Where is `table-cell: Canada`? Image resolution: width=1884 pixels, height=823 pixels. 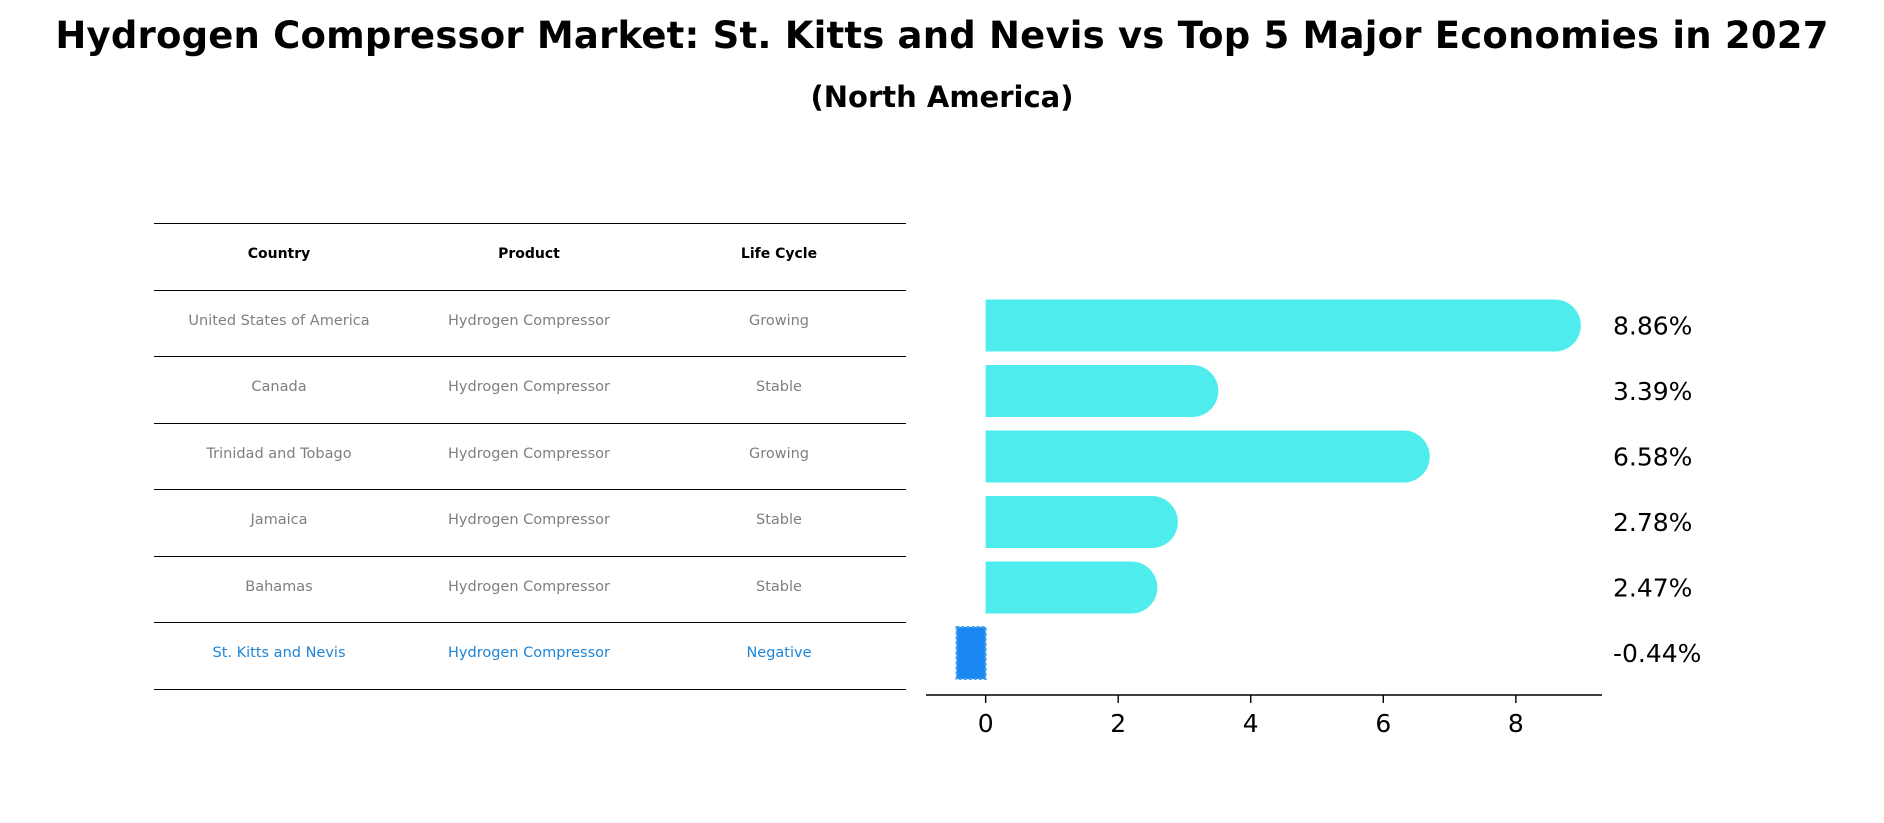 table-cell: Canada is located at coordinates (279, 387).